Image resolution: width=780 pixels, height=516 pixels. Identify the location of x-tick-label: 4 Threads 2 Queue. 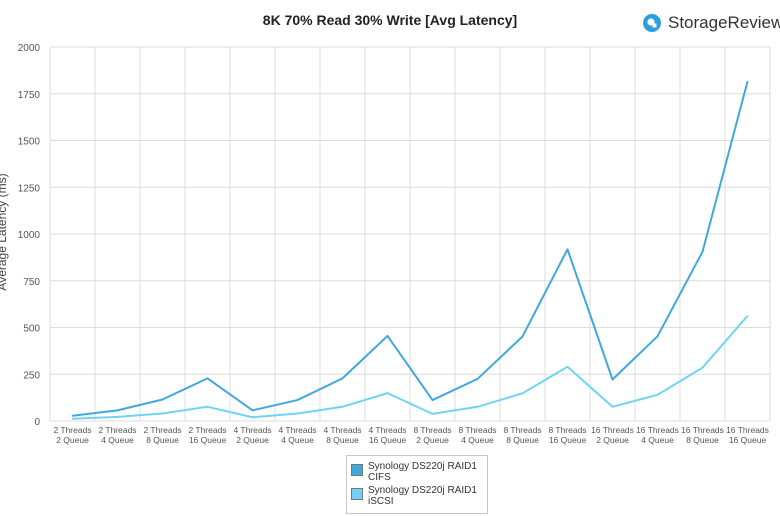
(252, 435).